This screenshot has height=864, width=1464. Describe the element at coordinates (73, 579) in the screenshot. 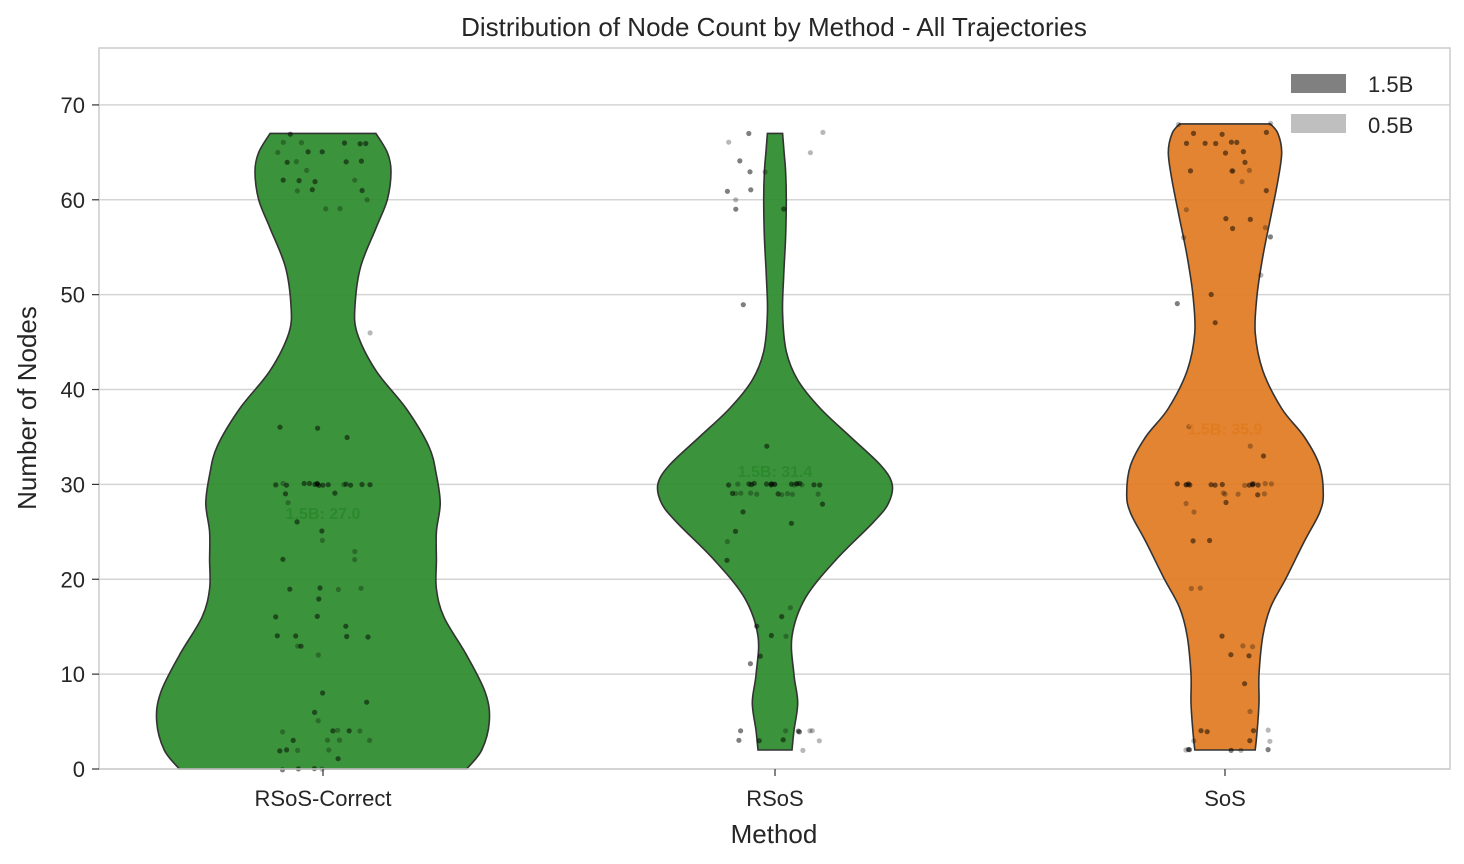

I see `y-tick-label-20: 20` at that location.